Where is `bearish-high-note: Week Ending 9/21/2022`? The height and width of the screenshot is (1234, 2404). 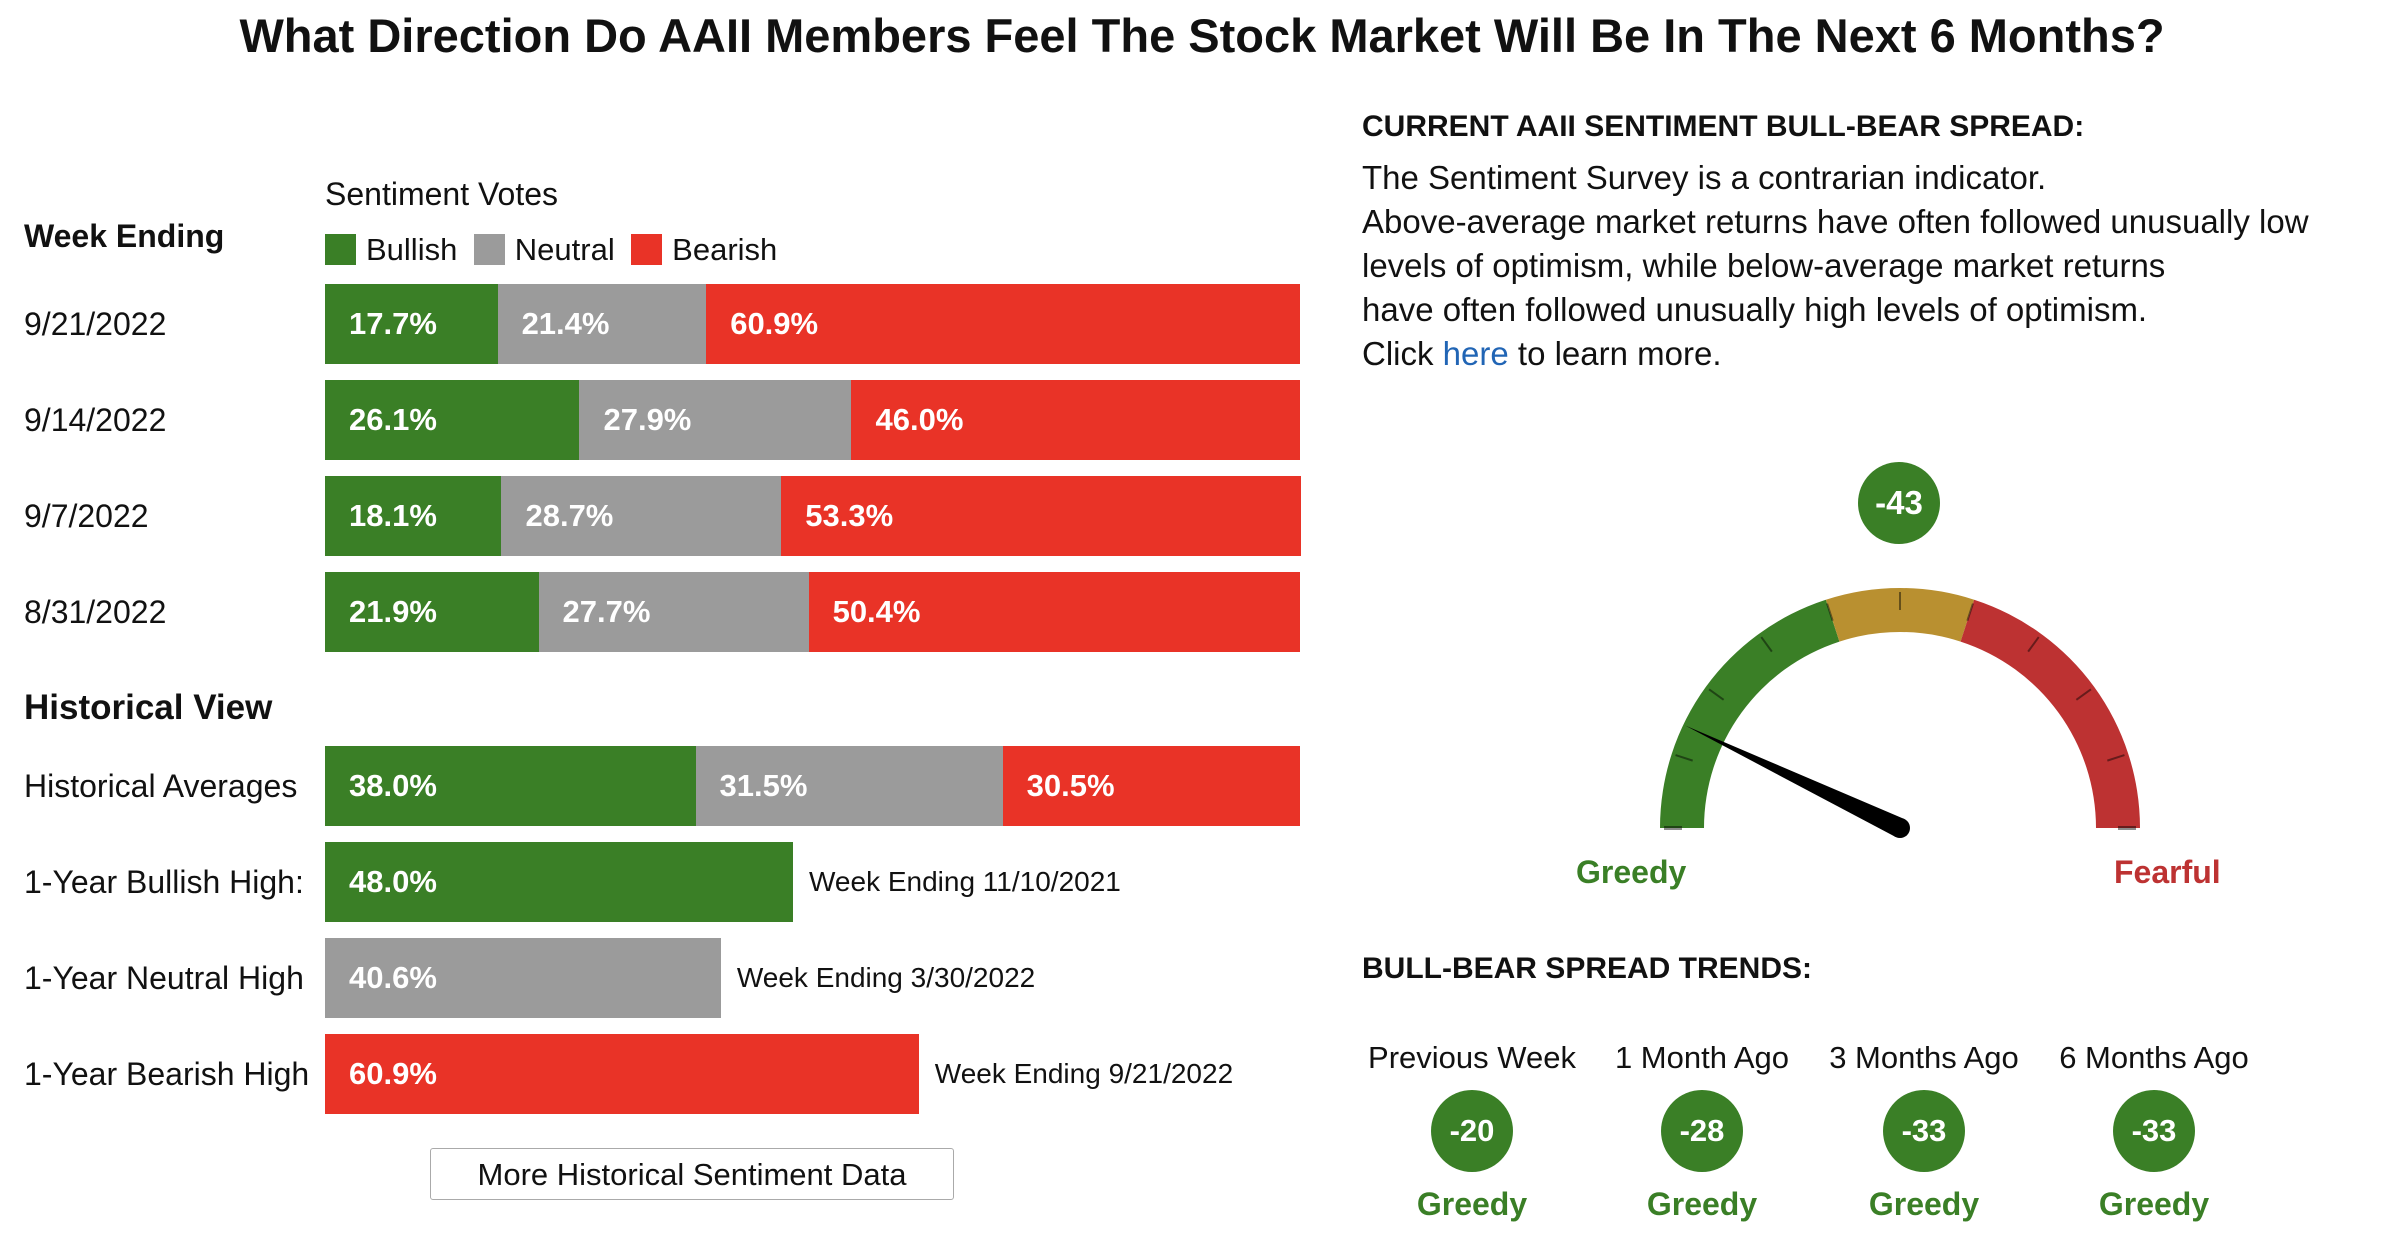 bearish-high-note: Week Ending 9/21/2022 is located at coordinates (1084, 1073).